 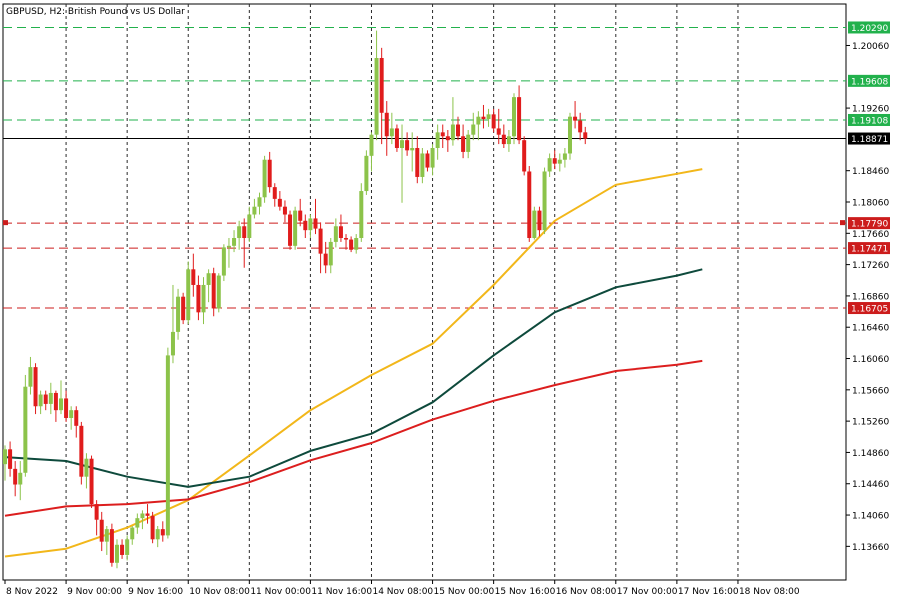 What do you see at coordinates (870, 548) in the screenshot?
I see `y-tick-label: 1.13660` at bounding box center [870, 548].